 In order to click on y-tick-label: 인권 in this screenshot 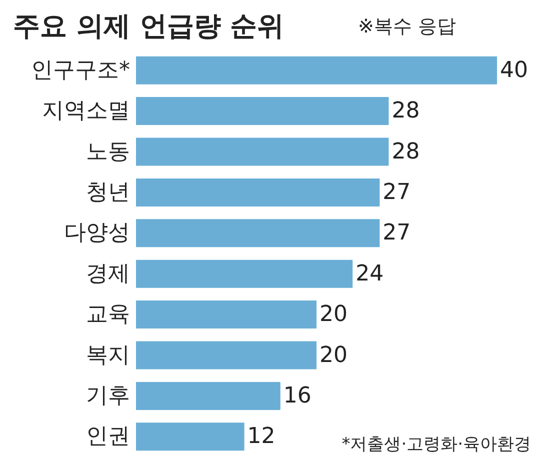, I will do `click(108, 437)`.